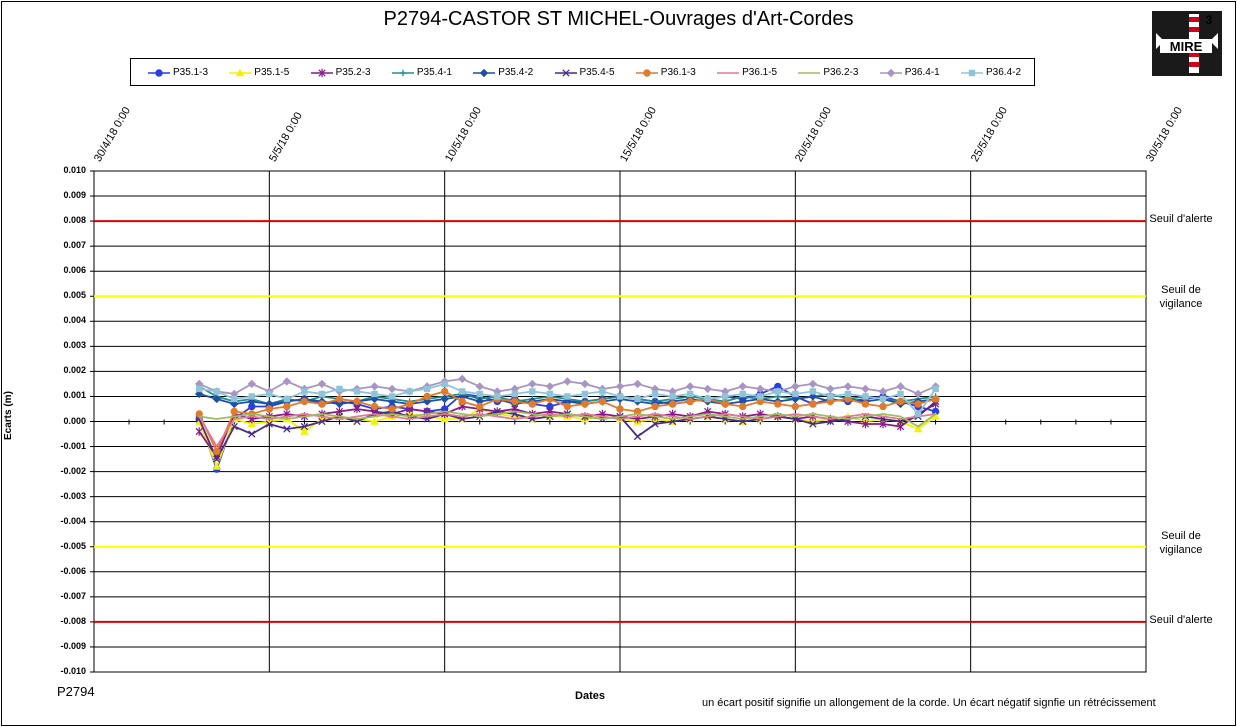 The image size is (1237, 727). I want to click on y-tick-label: 0.007, so click(74, 245).